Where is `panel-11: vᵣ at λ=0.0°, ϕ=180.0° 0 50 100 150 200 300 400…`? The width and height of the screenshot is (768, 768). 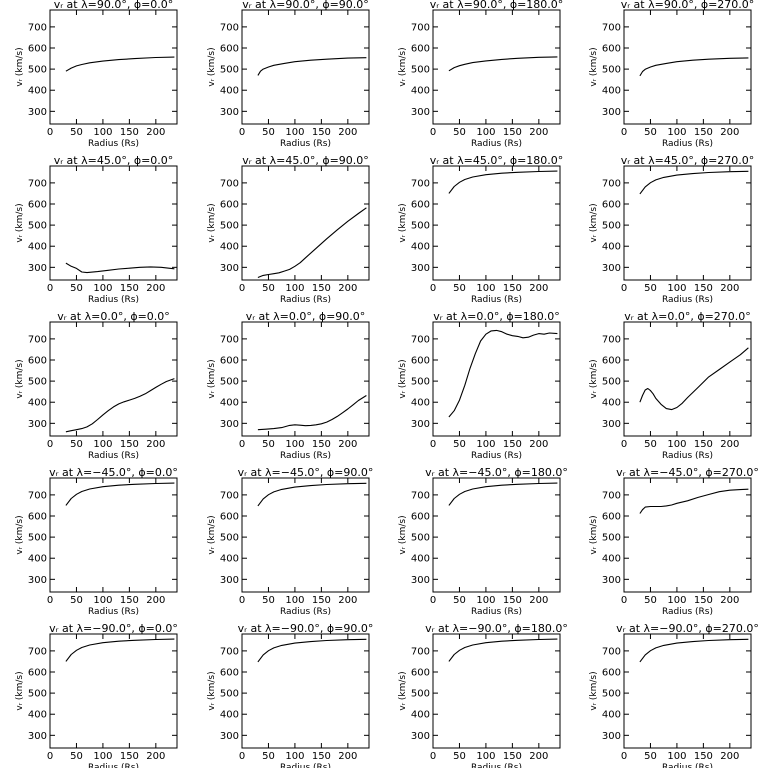 panel-11: vᵣ at λ=0.0°, ϕ=180.0° 0 50 100 150 200 300 400… is located at coordinates (479, 385).